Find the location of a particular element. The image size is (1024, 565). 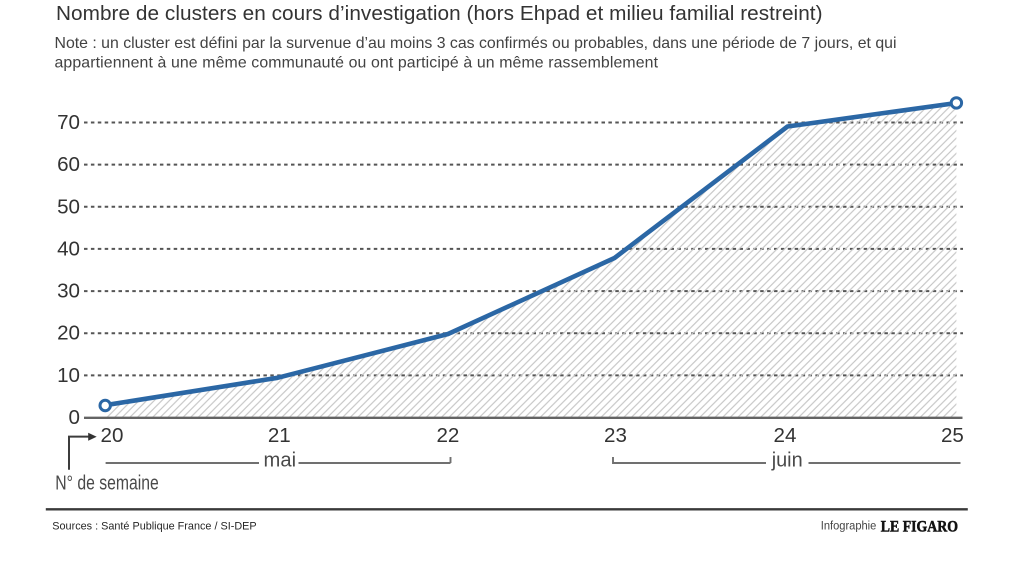

svg-text: 50 is located at coordinates (68, 206).